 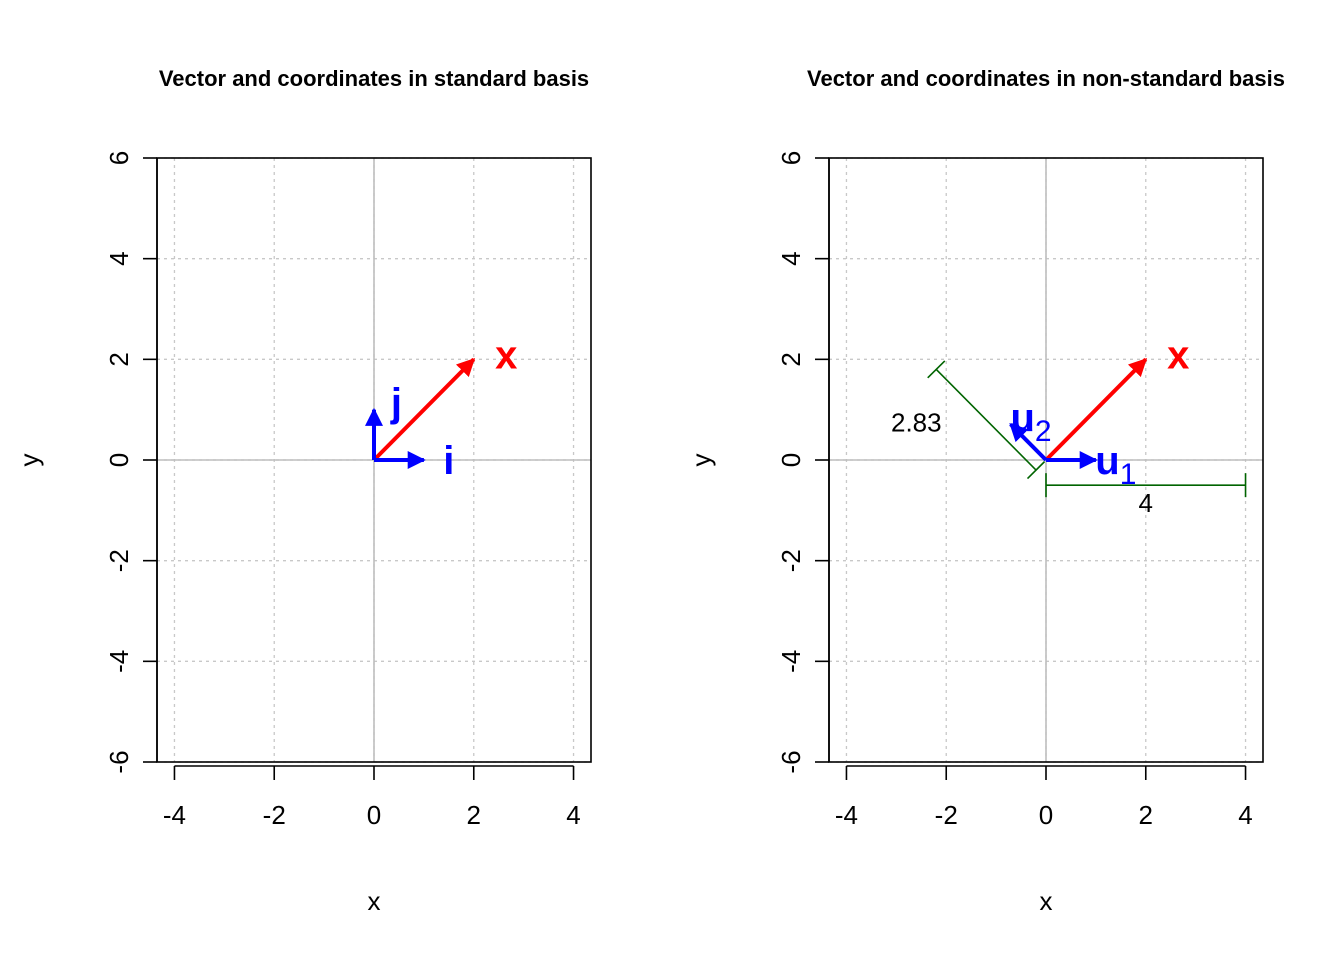 What do you see at coordinates (396, 403) in the screenshot?
I see `vector-label-j: j` at bounding box center [396, 403].